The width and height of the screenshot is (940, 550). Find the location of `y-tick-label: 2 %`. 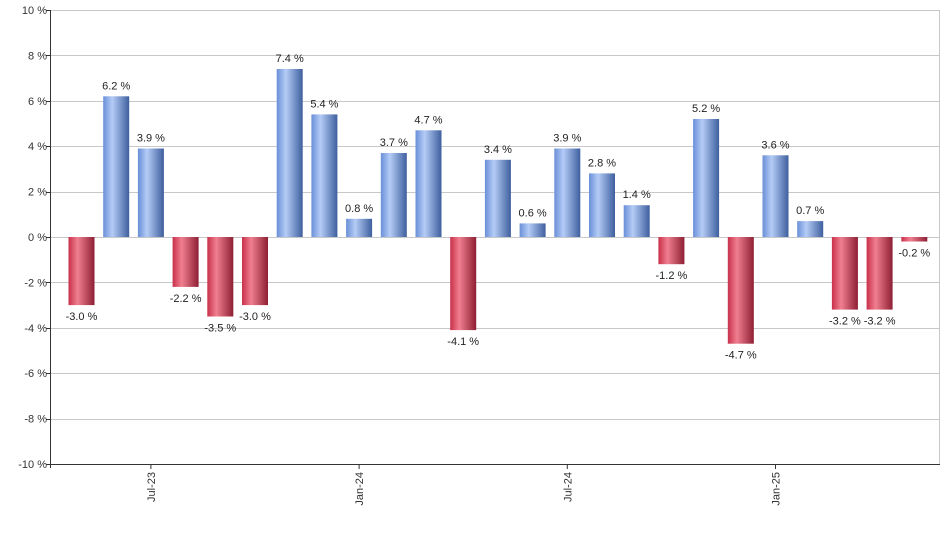

y-tick-label: 2 % is located at coordinates (37, 193).